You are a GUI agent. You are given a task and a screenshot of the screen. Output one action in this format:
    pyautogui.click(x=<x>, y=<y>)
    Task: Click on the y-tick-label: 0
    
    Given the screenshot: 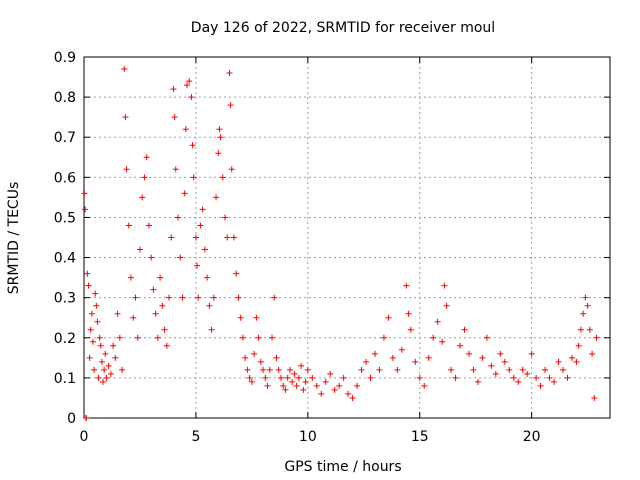 What is the action you would take?
    pyautogui.click(x=71, y=419)
    